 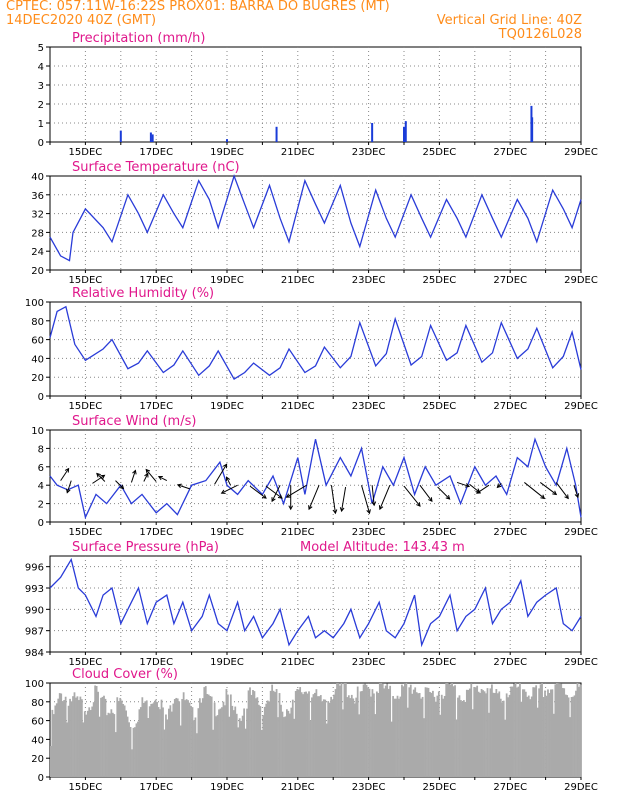 What do you see at coordinates (37, 703) in the screenshot?
I see `cloud-ytick-label: 80` at bounding box center [37, 703].